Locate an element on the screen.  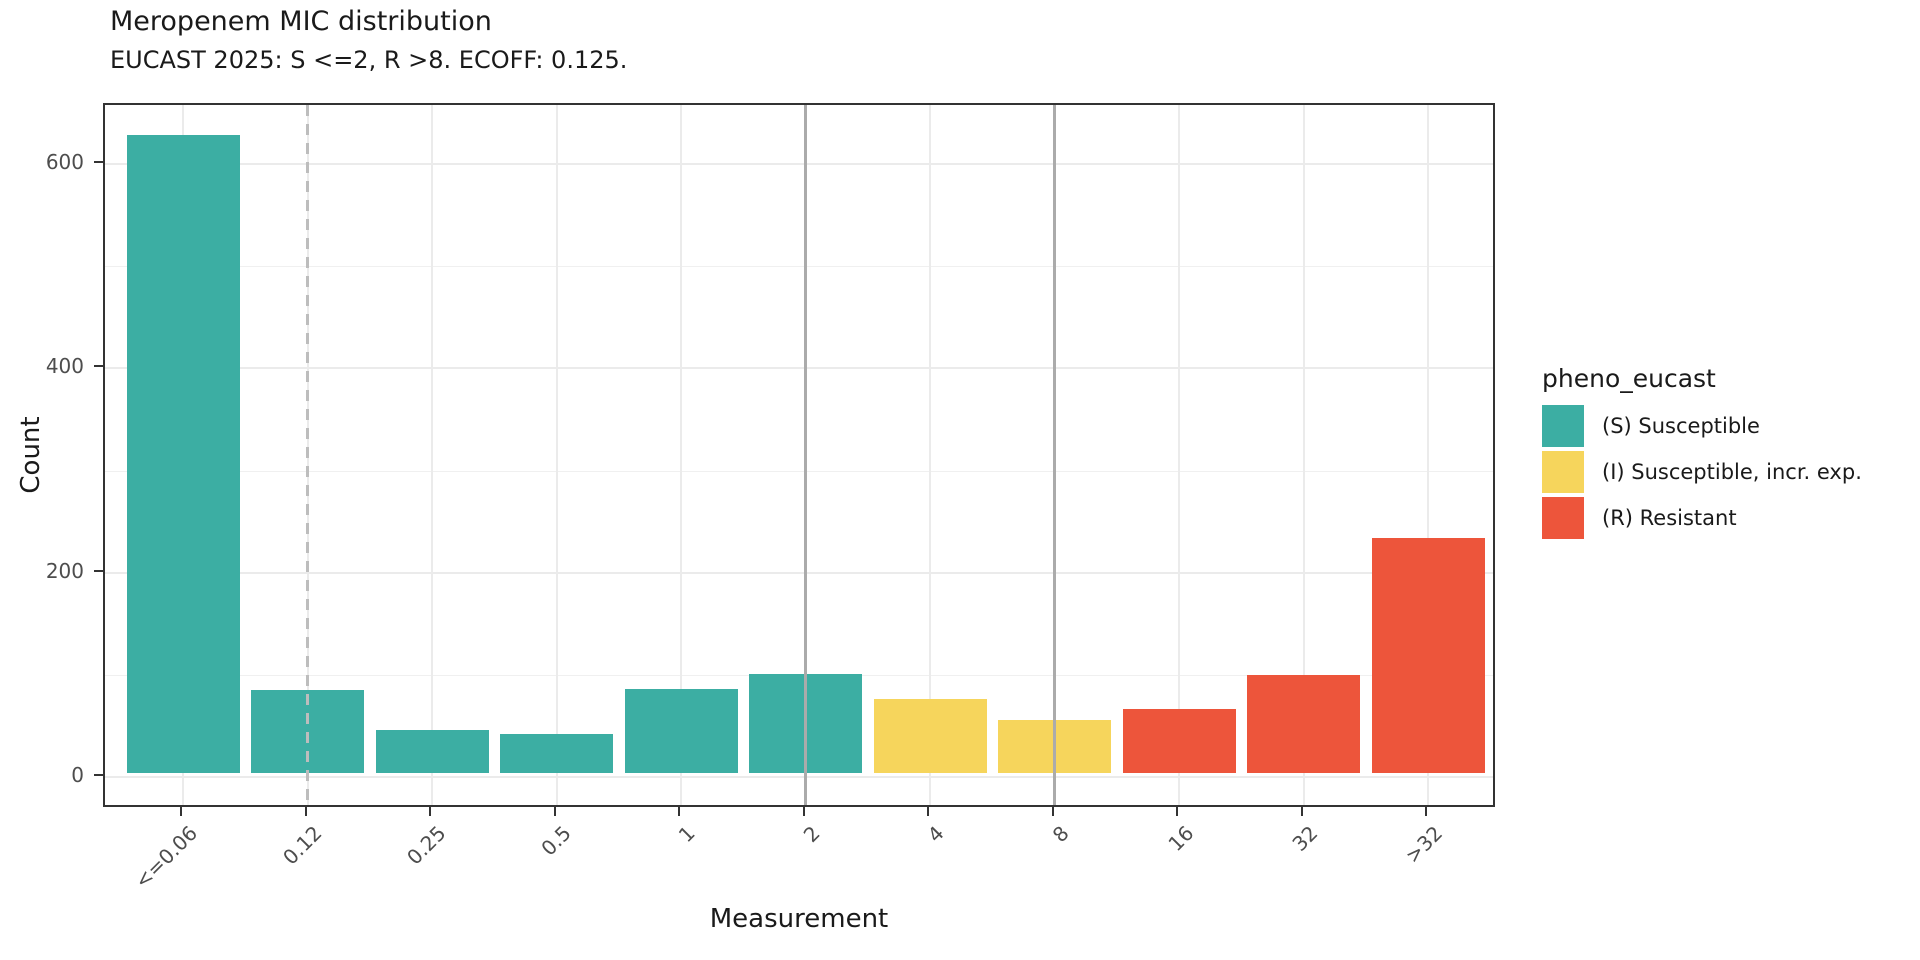
bar->32 is located at coordinates (1428, 655).